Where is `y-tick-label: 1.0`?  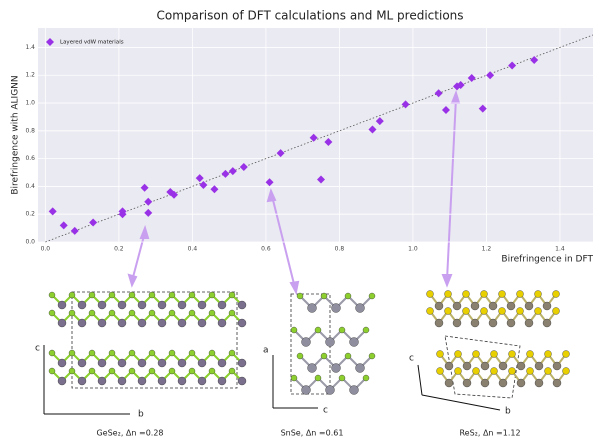 y-tick-label: 1.0 is located at coordinates (30, 103).